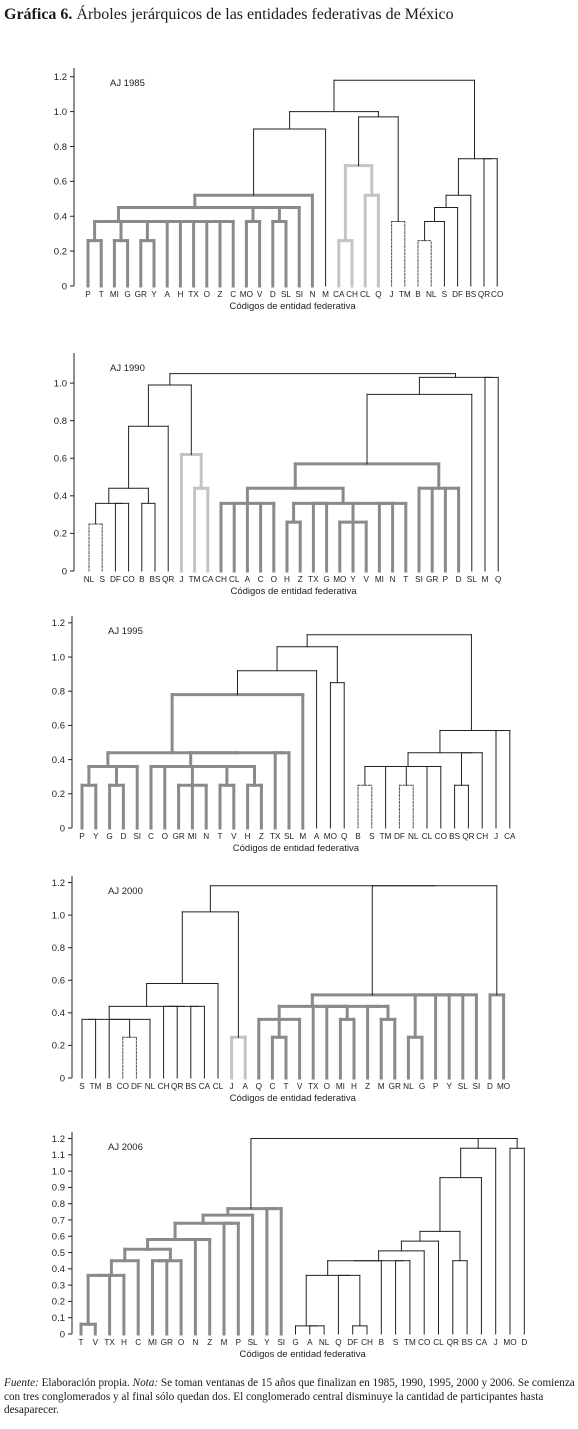  What do you see at coordinates (145, 1383) in the screenshot?
I see `footnote-note-label: Nota:` at bounding box center [145, 1383].